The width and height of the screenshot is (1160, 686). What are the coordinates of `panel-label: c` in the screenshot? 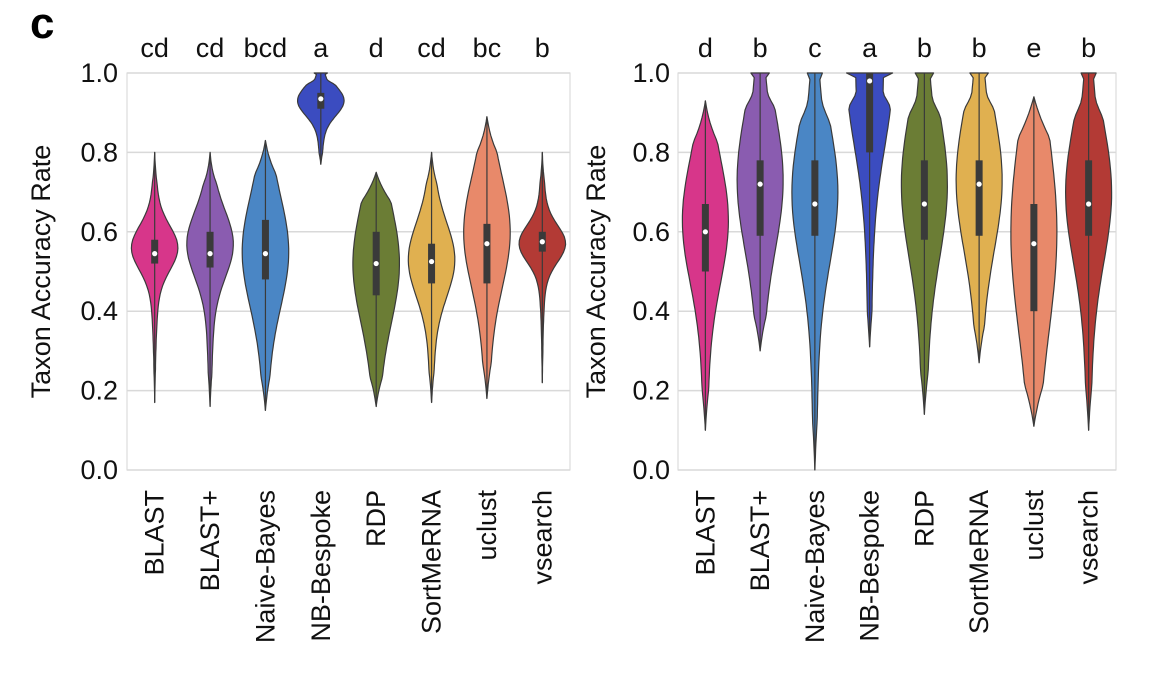 It's located at (42, 24).